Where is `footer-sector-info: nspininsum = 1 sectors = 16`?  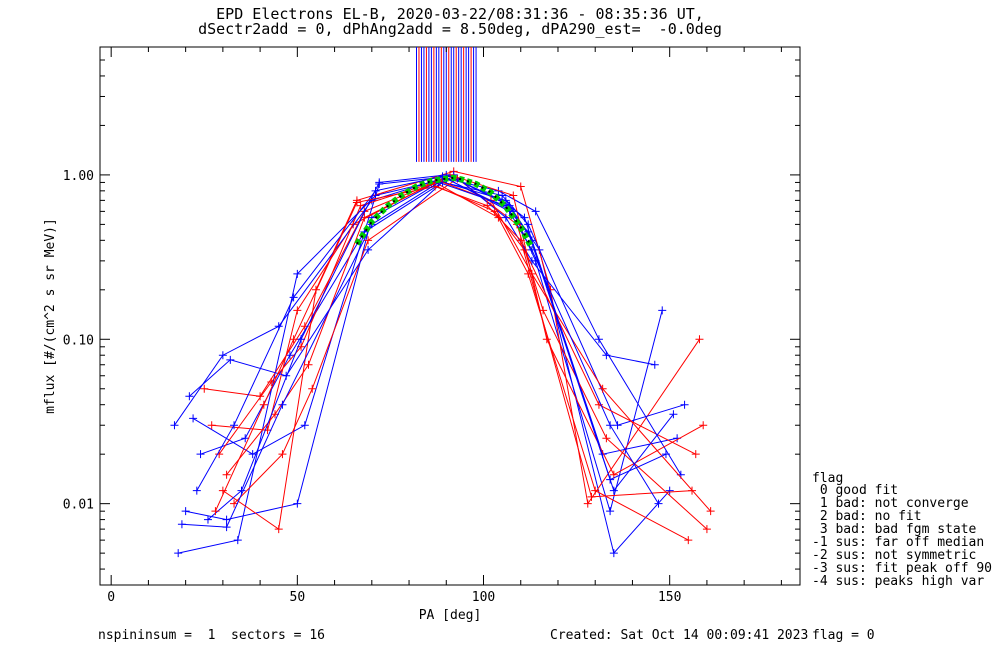
footer-sector-info: nspininsum = 1 sectors = 16 is located at coordinates (211, 635).